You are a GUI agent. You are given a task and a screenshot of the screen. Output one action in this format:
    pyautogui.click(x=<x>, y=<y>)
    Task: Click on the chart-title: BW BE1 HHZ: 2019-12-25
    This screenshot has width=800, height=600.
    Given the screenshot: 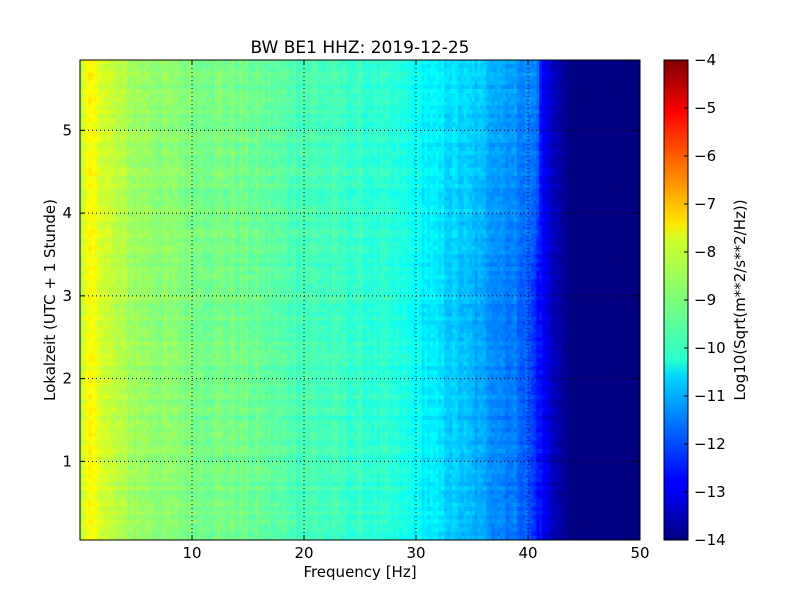 What is the action you would take?
    pyautogui.click(x=359, y=48)
    